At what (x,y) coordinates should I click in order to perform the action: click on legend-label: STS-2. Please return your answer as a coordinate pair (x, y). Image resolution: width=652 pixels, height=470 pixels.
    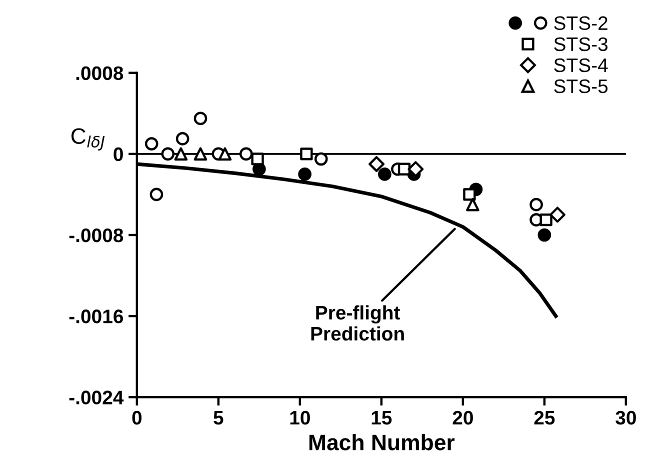
    Looking at the image, I should click on (581, 23).